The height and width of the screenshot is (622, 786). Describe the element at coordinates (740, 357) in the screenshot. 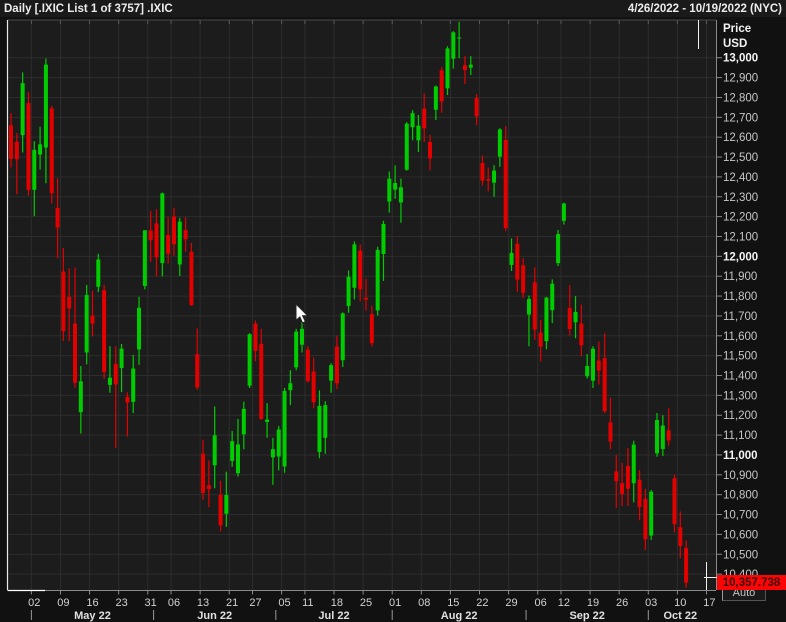

I see `price-tick-label: 11,500` at that location.